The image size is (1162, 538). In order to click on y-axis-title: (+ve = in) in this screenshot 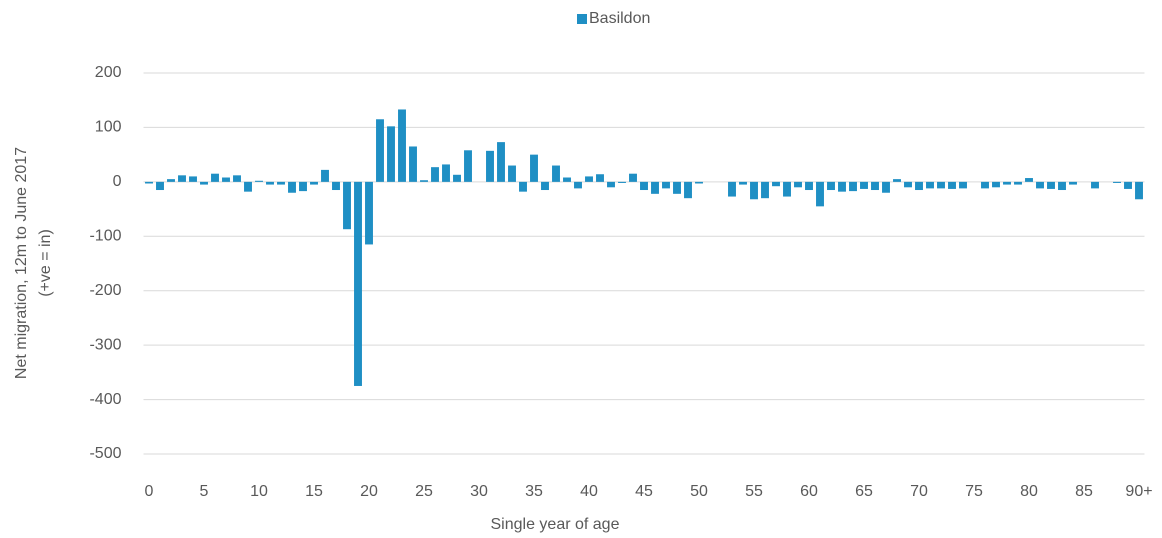, I will do `click(45, 263)`.